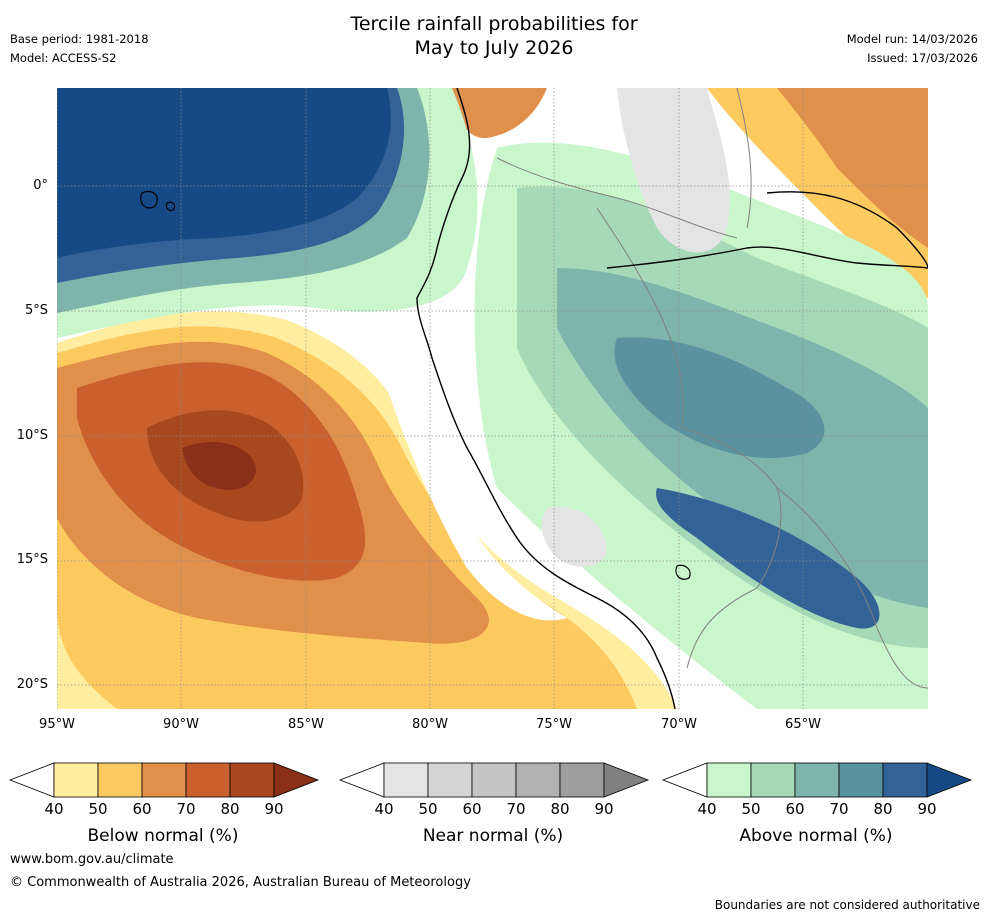  Describe the element at coordinates (494, 24) in the screenshot. I see `title-line-1: Tercile rainfall probabilities for` at that location.